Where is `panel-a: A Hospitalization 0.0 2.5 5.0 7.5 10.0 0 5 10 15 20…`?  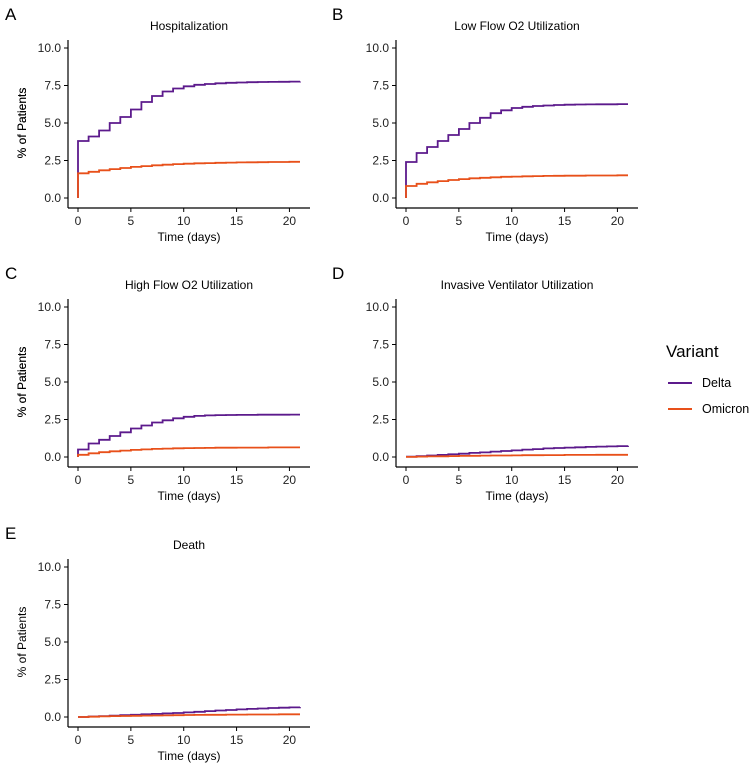
panel-a: A Hospitalization 0.0 2.5 5.0 7.5 10.0 0 5 10 15 20… is located at coordinates (157, 124).